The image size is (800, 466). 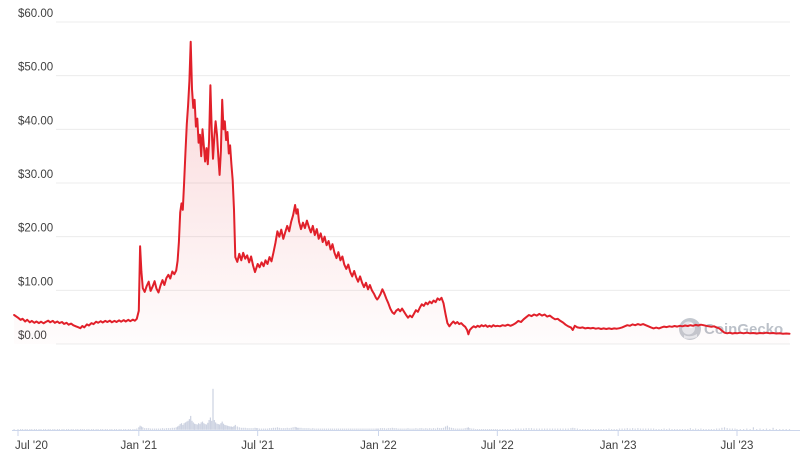 I want to click on y-axis-tick-label: $10.00, so click(x=35, y=282).